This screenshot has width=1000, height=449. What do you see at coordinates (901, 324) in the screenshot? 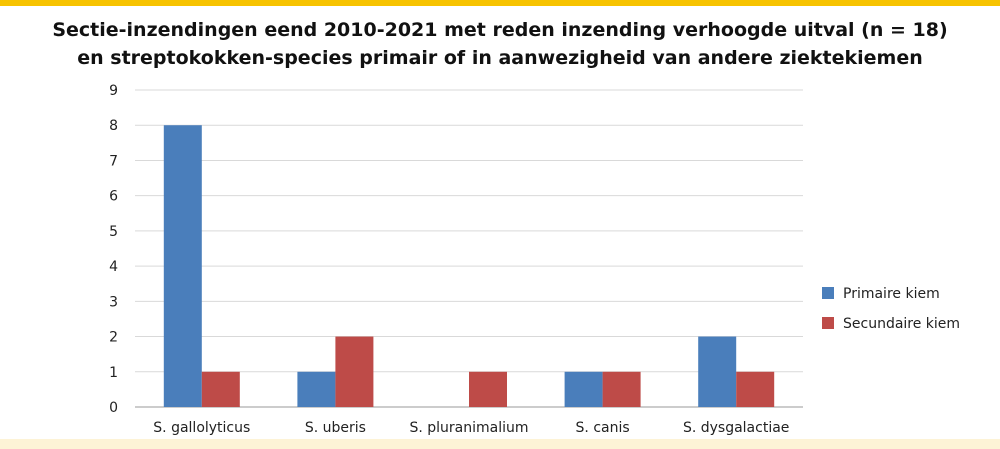
I see `legend-label: Secundaire kiem` at bounding box center [901, 324].